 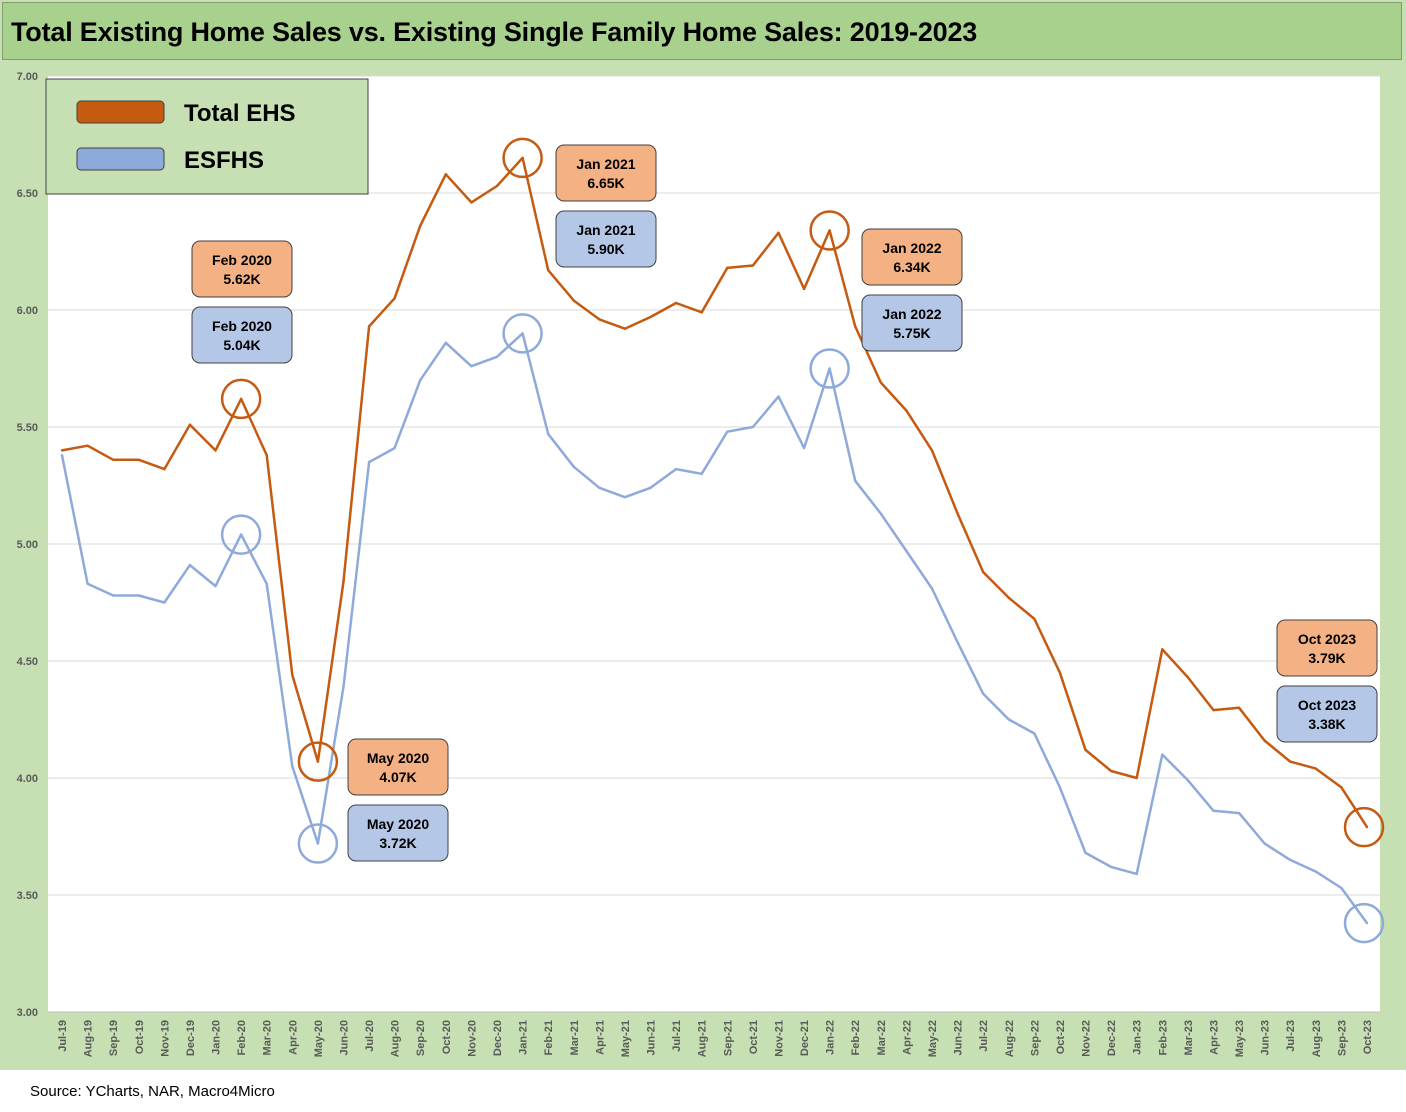 I want to click on callout-total-ehs: May 2020 4.07K, so click(x=398, y=767).